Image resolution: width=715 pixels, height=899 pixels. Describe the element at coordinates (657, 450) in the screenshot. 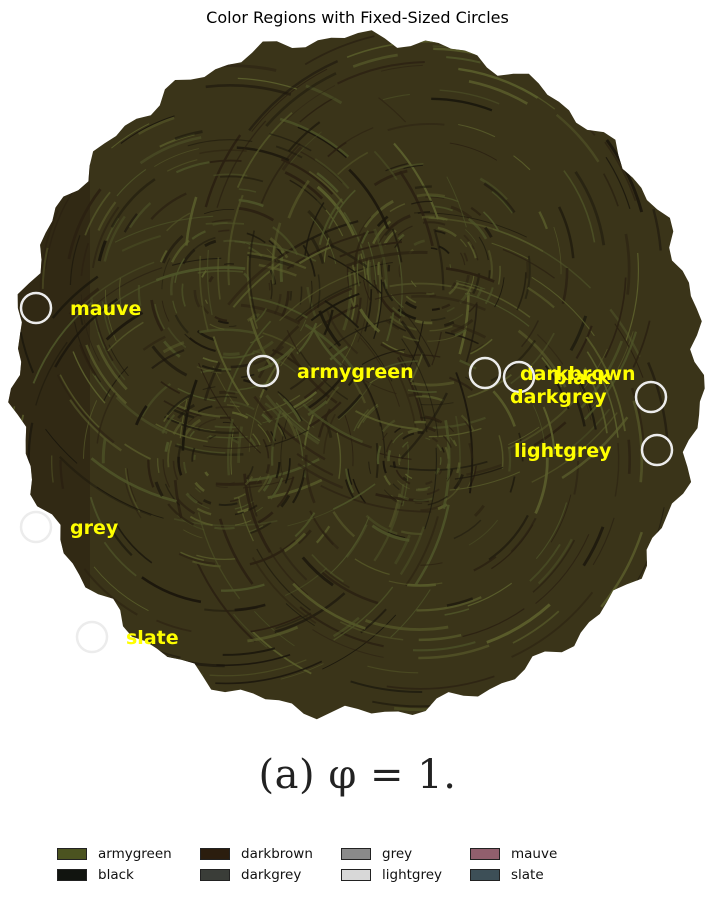

I see `marker-circle-lightgrey` at that location.